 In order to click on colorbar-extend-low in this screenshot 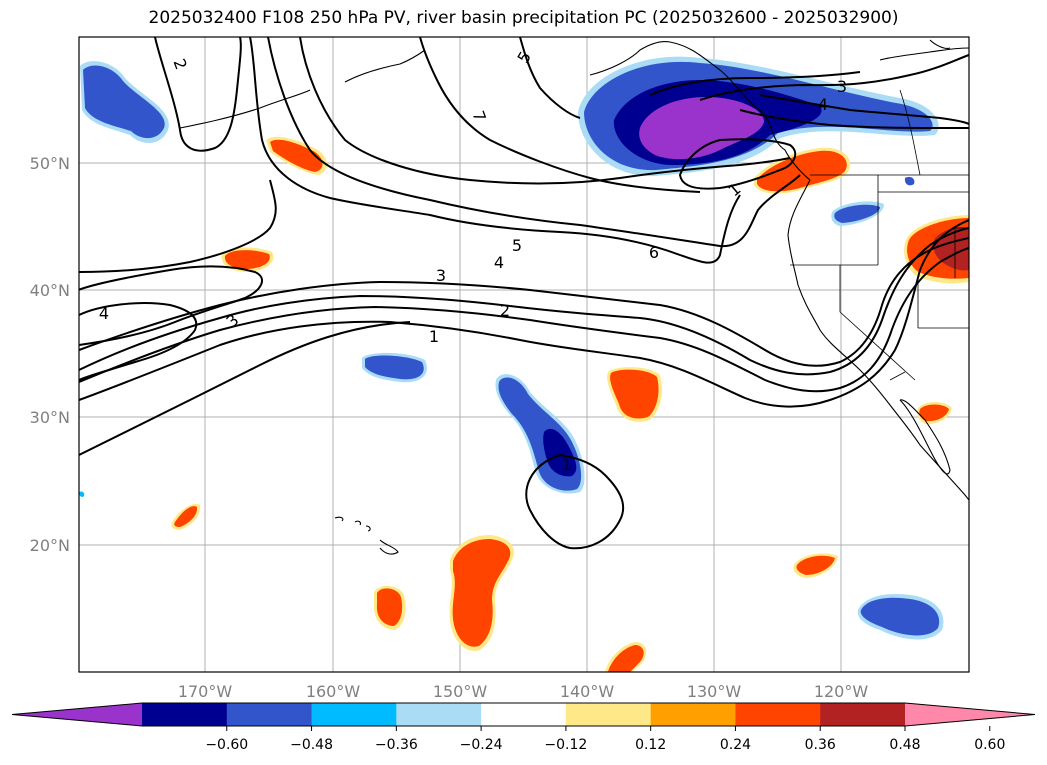, I will do `click(77, 714)`.